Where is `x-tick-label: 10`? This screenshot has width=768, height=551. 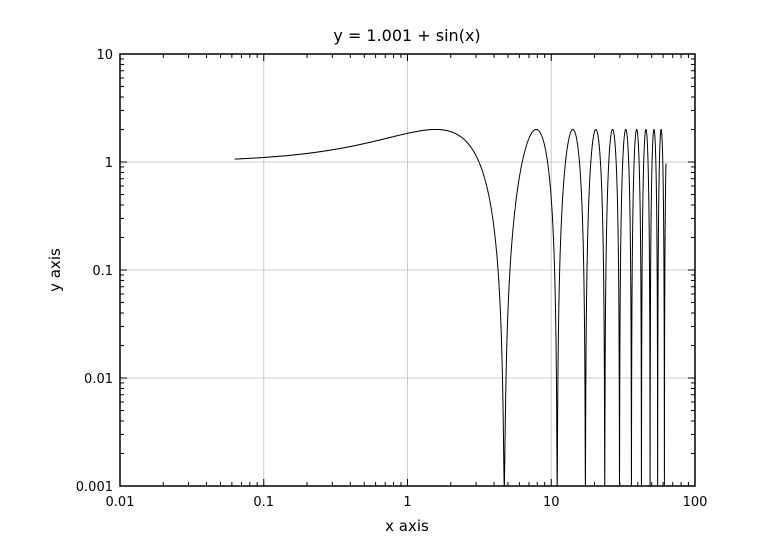 x-tick-label: 10 is located at coordinates (551, 502).